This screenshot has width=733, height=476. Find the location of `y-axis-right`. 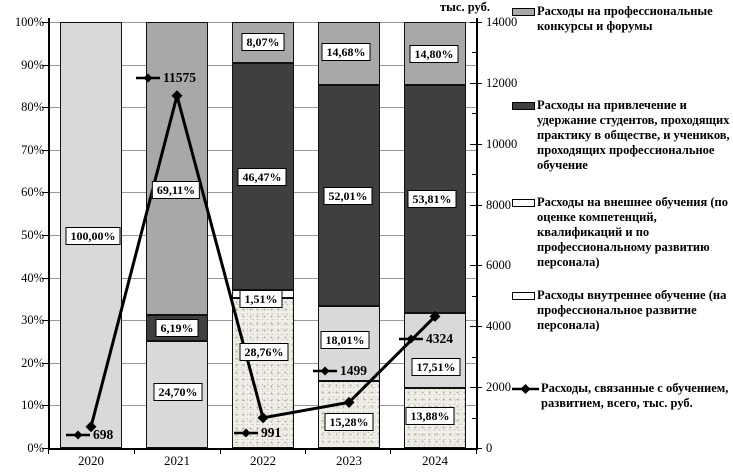

y-axis-right is located at coordinates (477, 233).